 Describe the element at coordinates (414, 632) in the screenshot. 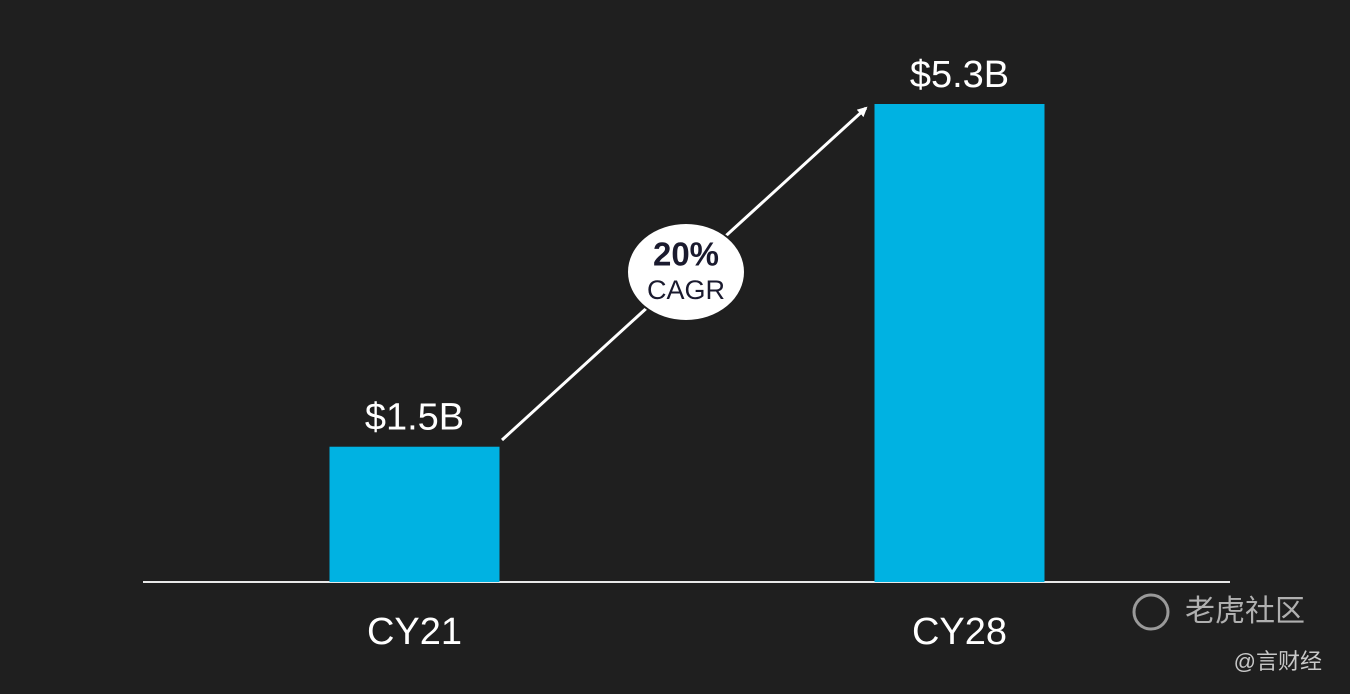

I see `x-tick-label: CY21` at that location.